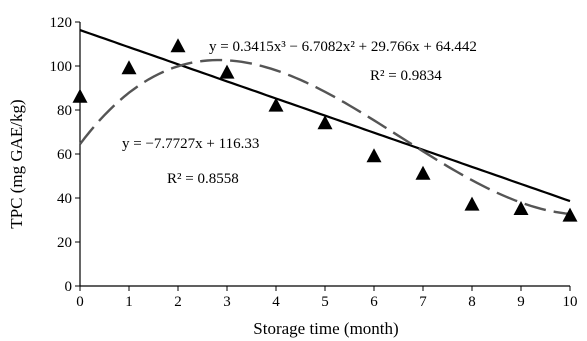  What do you see at coordinates (64, 199) in the screenshot?
I see `y-tick-label: 40` at bounding box center [64, 199].